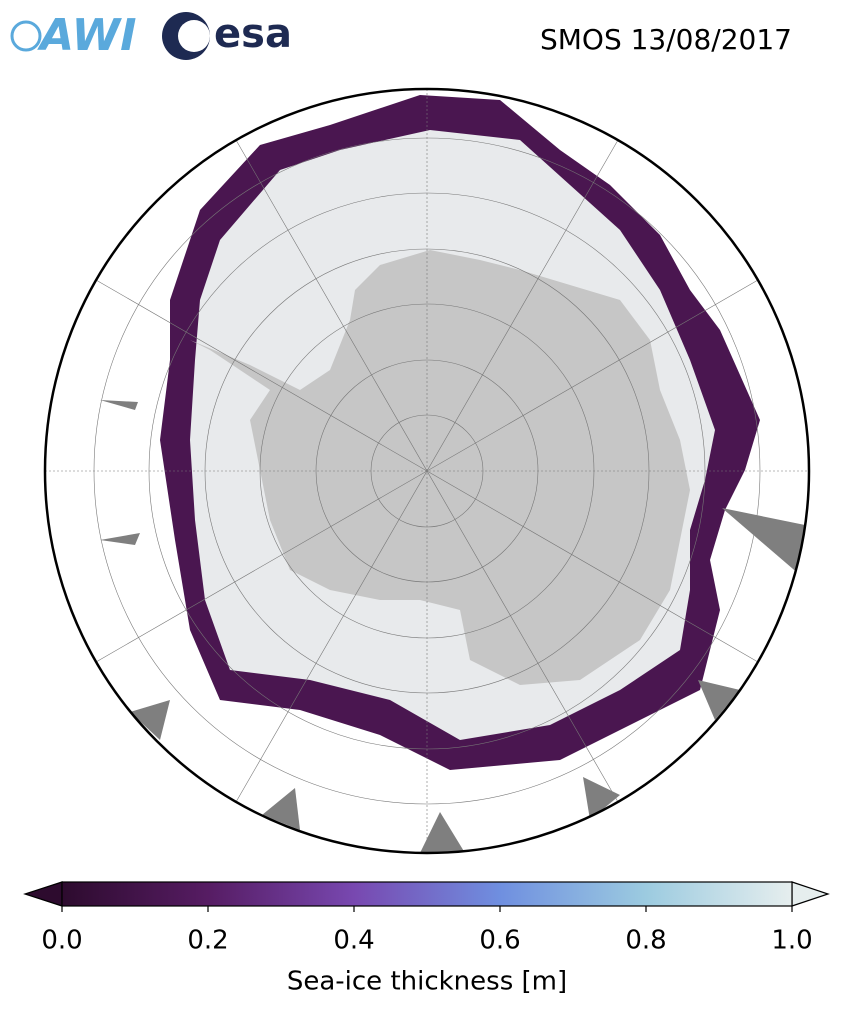 The height and width of the screenshot is (1026, 854). Describe the element at coordinates (791, 941) in the screenshot. I see `colorbar-tick-label: 1.0` at that location.